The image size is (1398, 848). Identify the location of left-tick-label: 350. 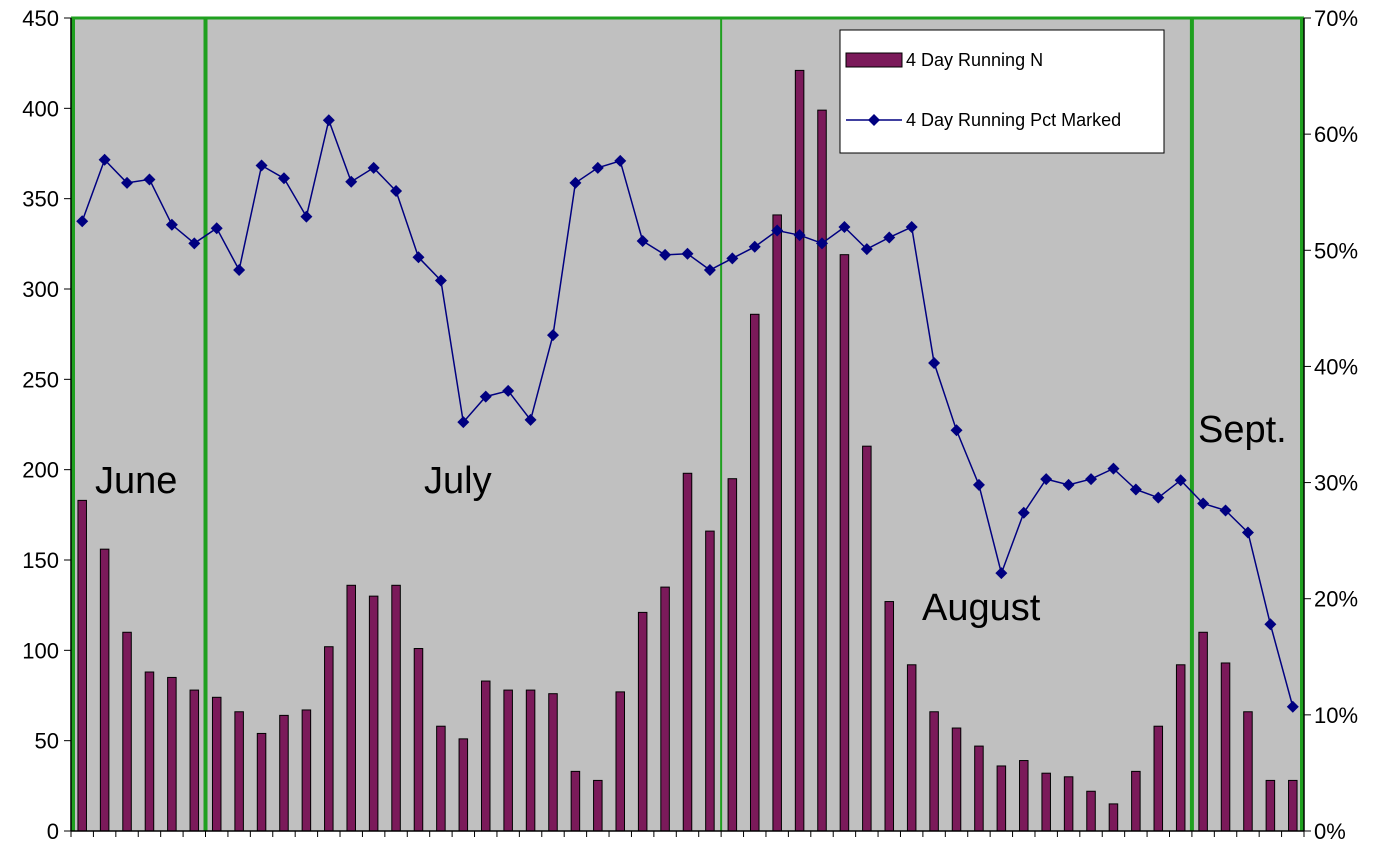
(40, 199).